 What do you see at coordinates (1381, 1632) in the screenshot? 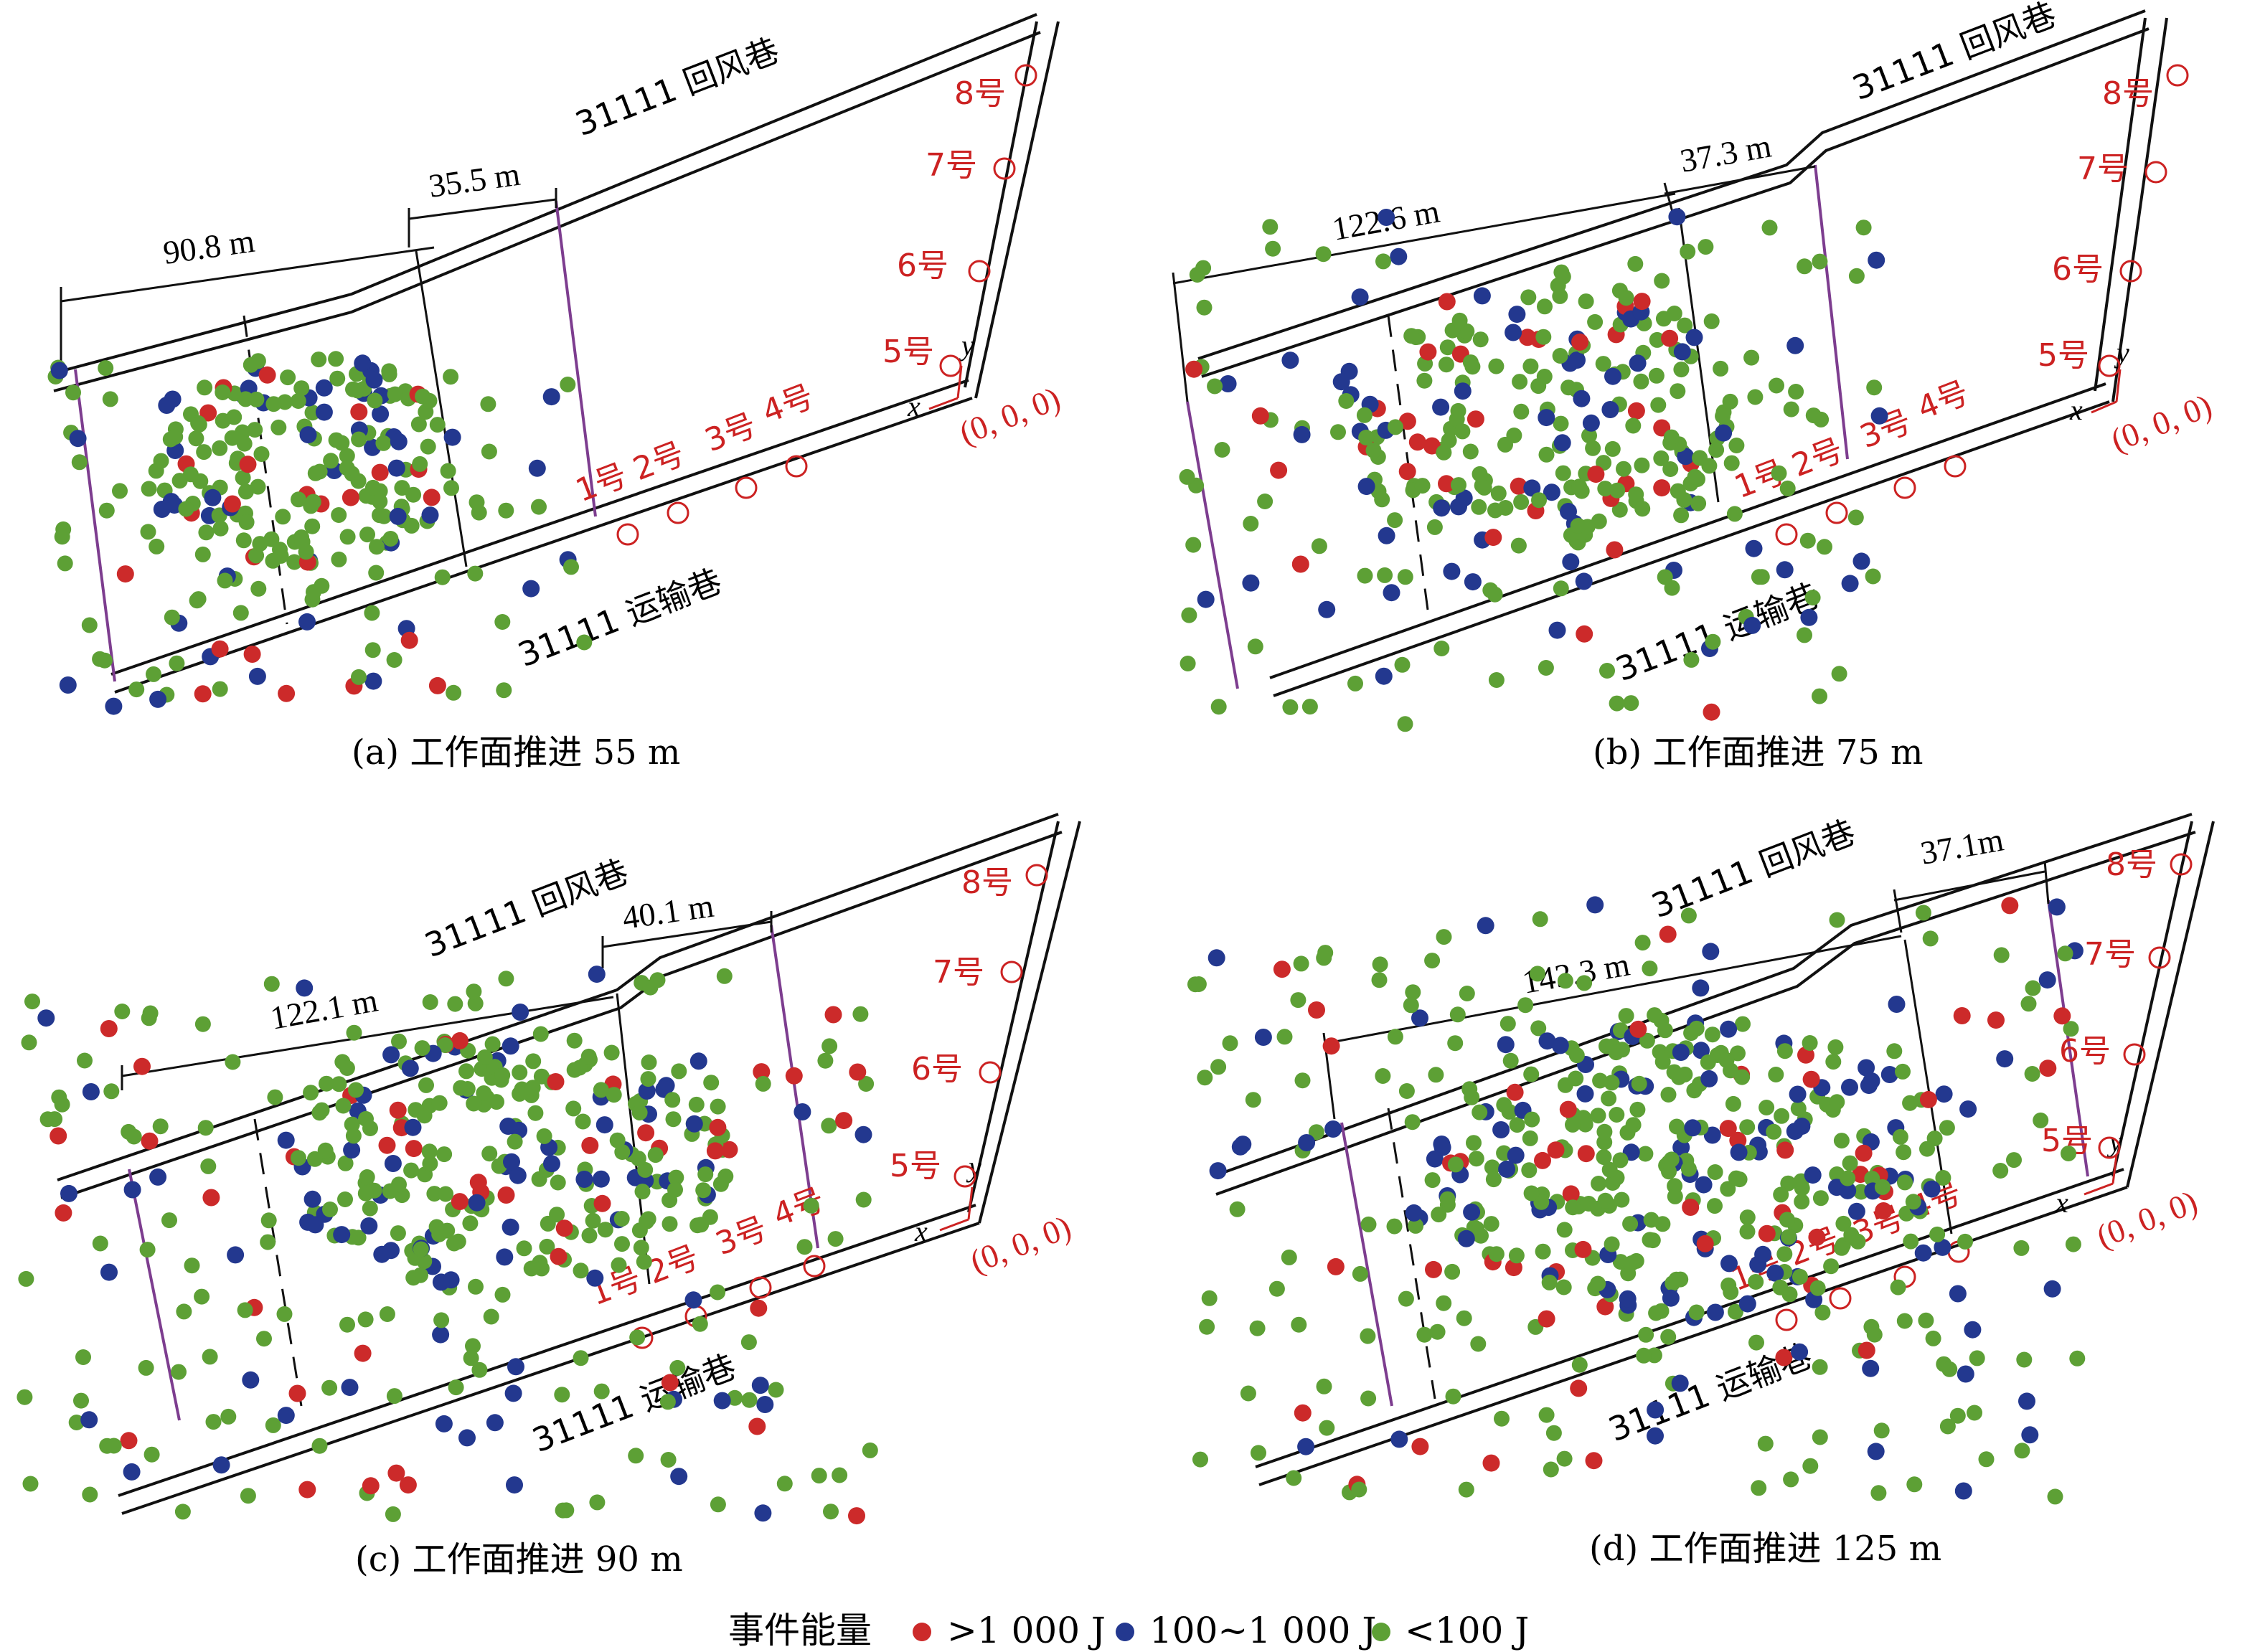
I see `legend-marker-low` at bounding box center [1381, 1632].